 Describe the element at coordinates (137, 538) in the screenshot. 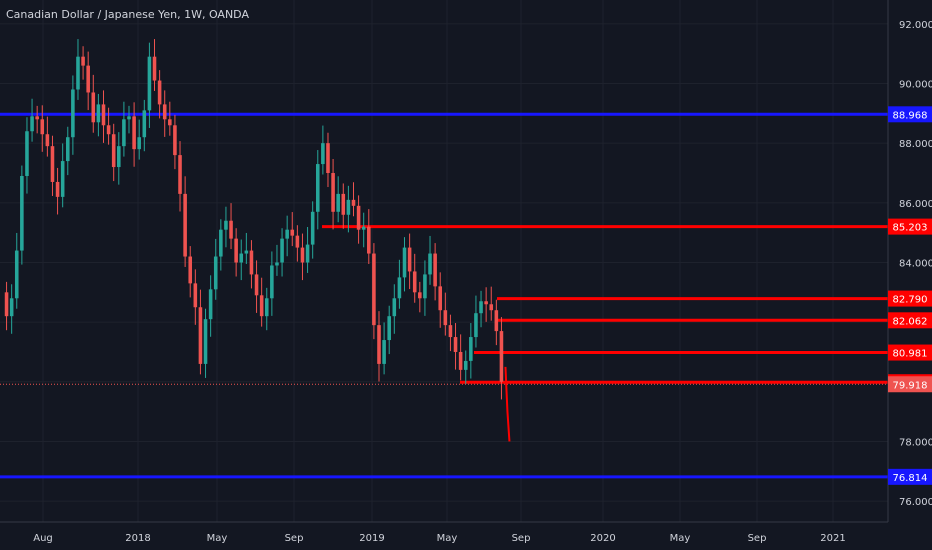

I see `x-tick-label: 2018` at that location.